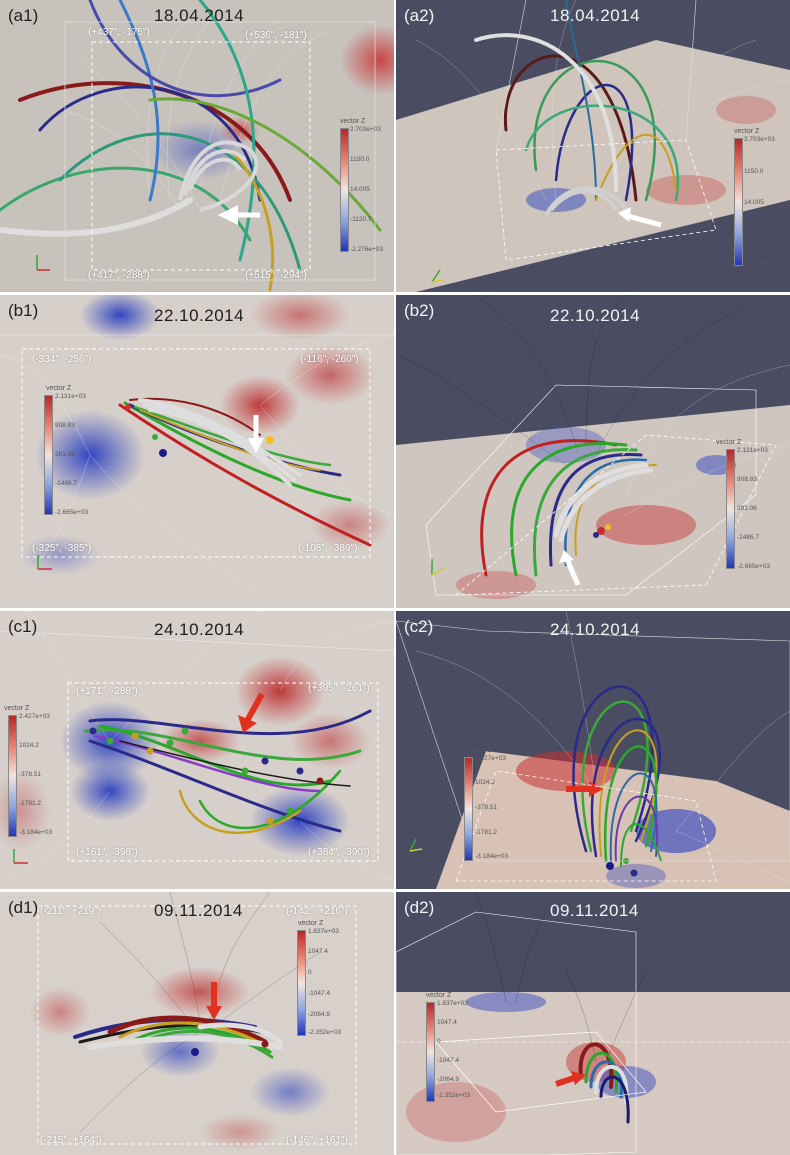 The width and height of the screenshot is (790, 1155). Describe the element at coordinates (339, 688) in the screenshot. I see `corner-coord-tr: (+395", -261")` at that location.